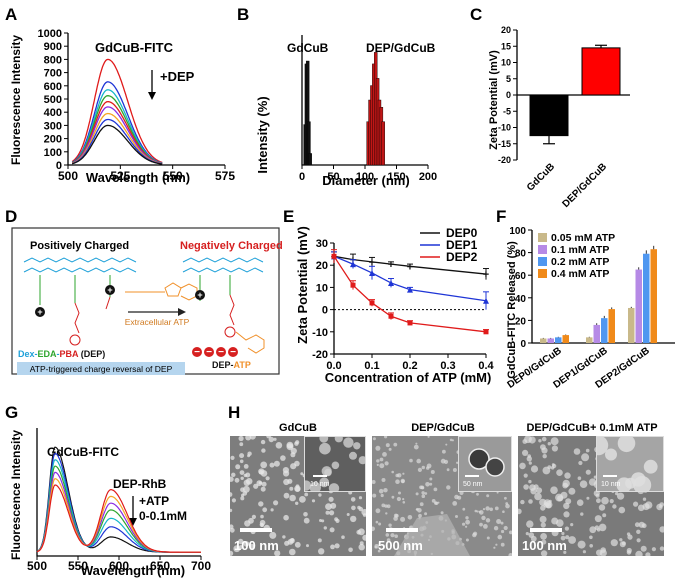 The width and height of the screenshot is (680, 581). I want to click on a-ylabel: Fluorescence Intensity, so click(16, 100).